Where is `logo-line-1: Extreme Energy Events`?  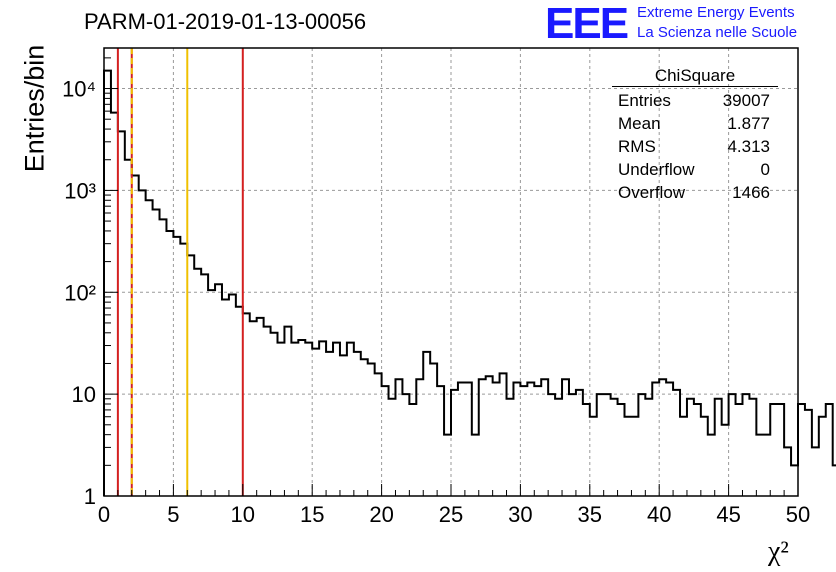
logo-line-1: Extreme Energy Events is located at coordinates (716, 12).